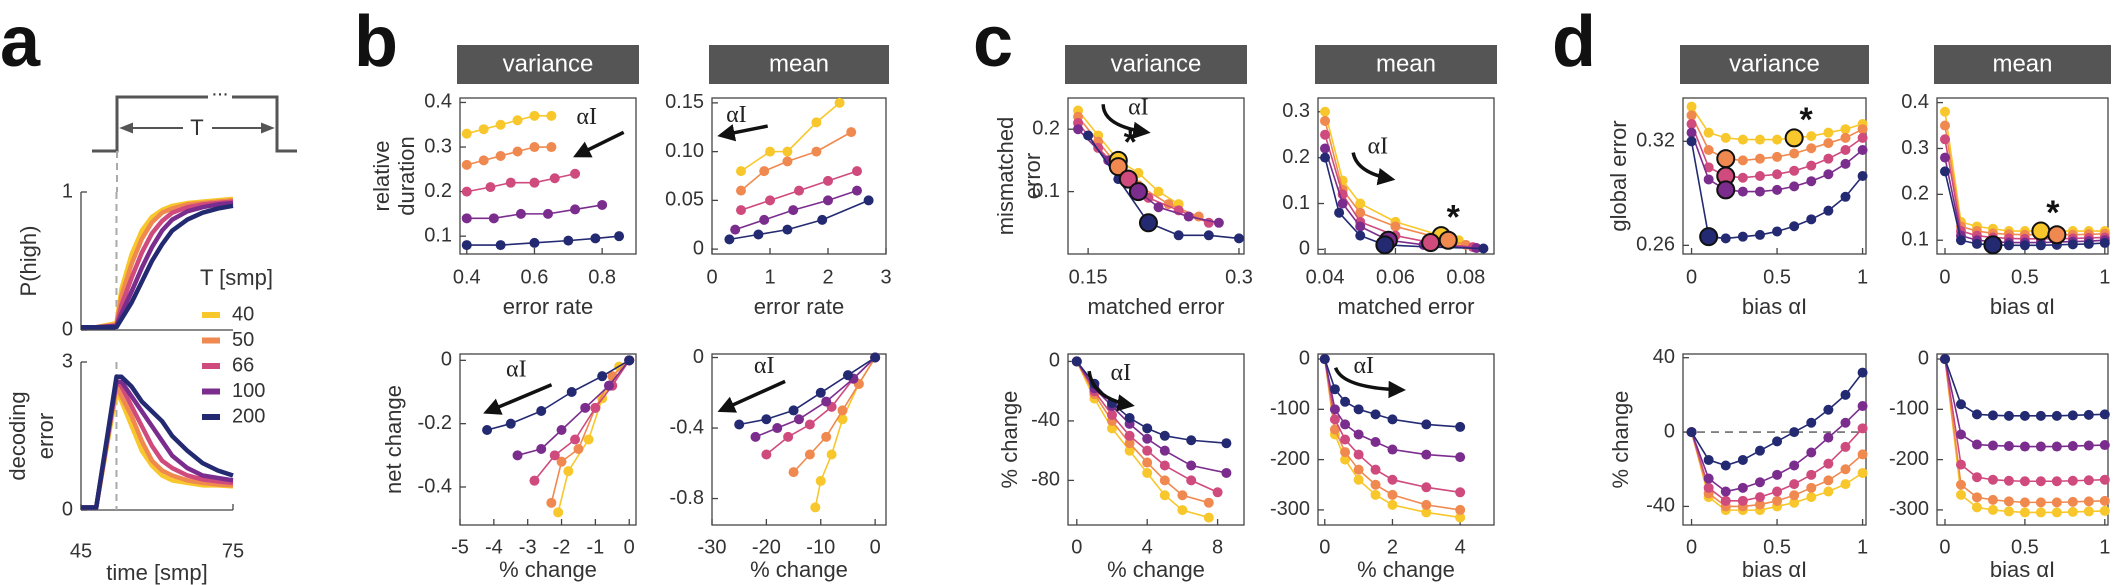 The width and height of the screenshot is (2120, 585). I want to click on panel-letter: b, so click(376, 42).